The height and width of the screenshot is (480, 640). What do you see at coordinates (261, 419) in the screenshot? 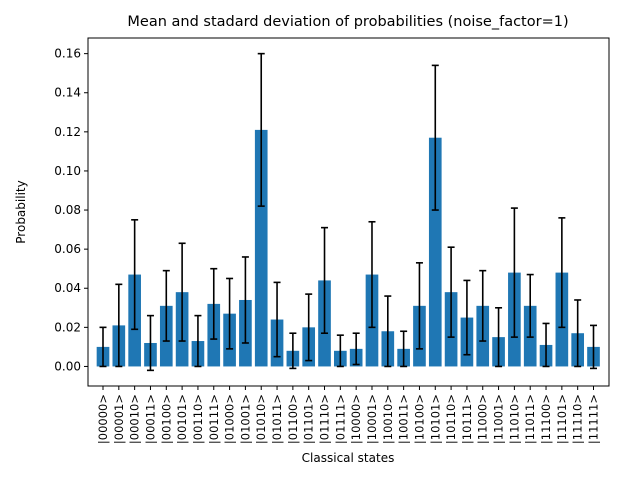
I see `x-tick-label: |01010>` at bounding box center [261, 419].